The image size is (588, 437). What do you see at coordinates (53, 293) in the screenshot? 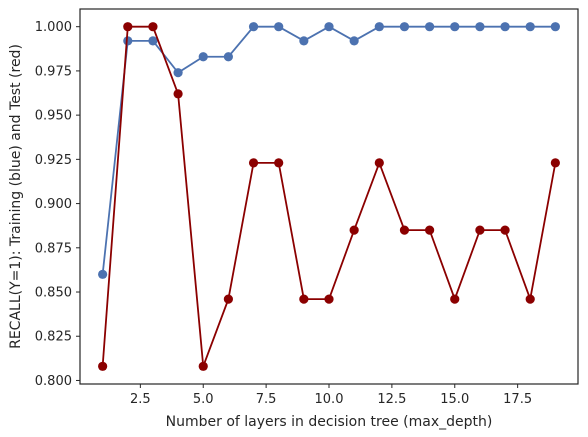
I see `y-tick-label: 0.850` at bounding box center [53, 293].